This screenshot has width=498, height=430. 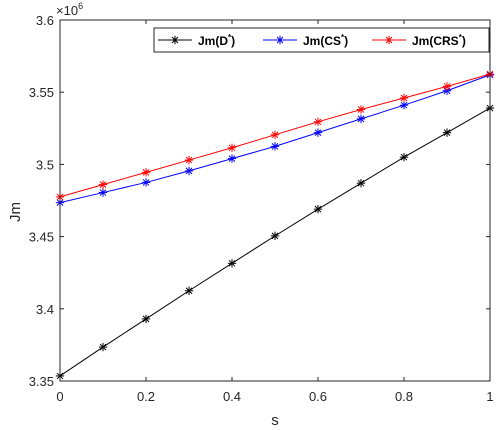 I want to click on y-tick-label: 3.35, so click(x=41, y=381).